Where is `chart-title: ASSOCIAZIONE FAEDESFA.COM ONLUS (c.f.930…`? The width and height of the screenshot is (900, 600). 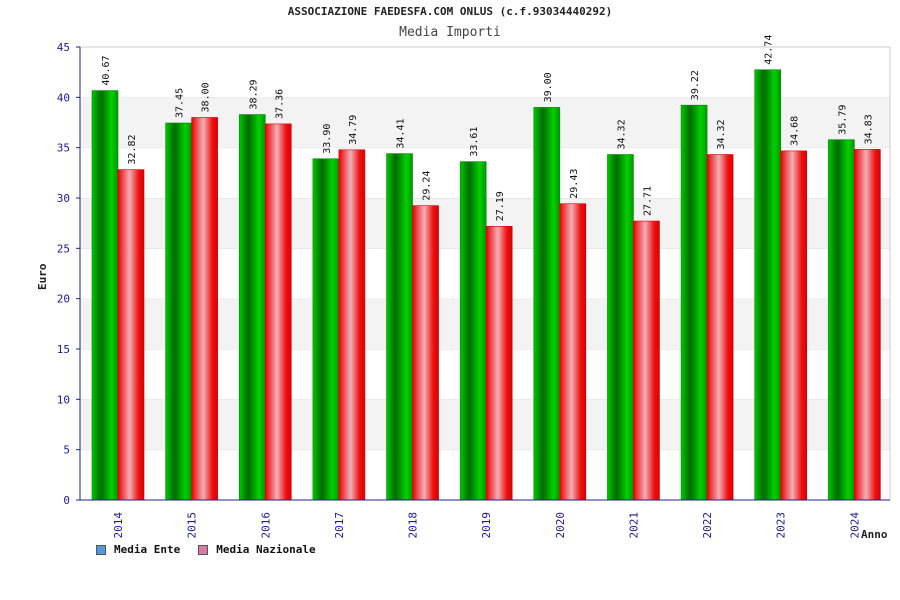 chart-title: ASSOCIAZIONE FAEDESFA.COM ONLUS (c.f.930… is located at coordinates (450, 11).